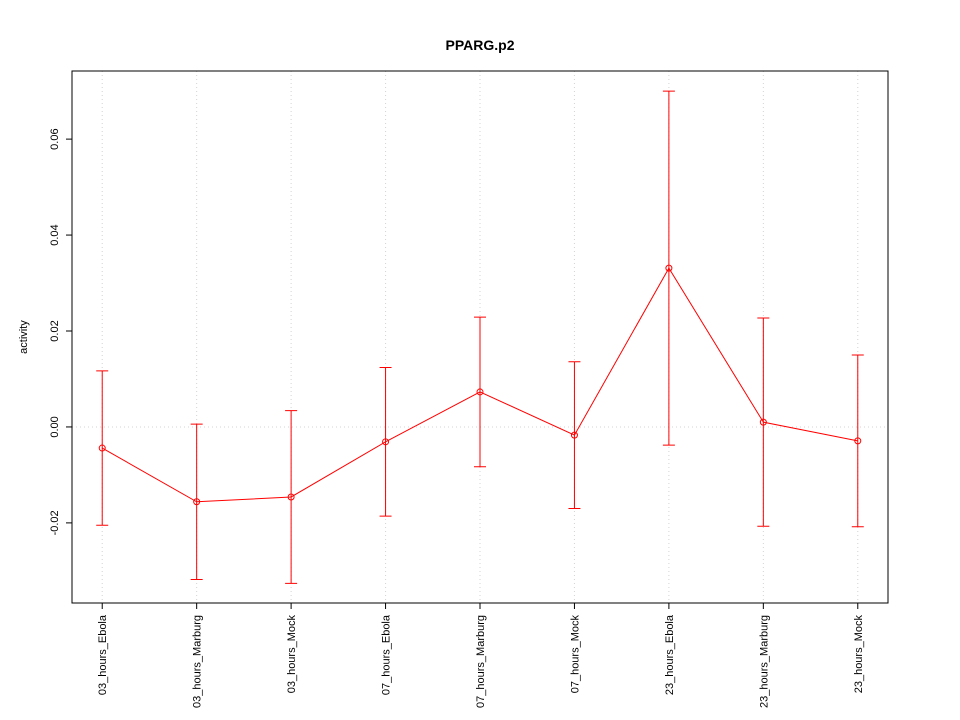 Image resolution: width=960 pixels, height=720 pixels. Describe the element at coordinates (480, 45) in the screenshot. I see `chart-title: PPARG.p2` at that location.